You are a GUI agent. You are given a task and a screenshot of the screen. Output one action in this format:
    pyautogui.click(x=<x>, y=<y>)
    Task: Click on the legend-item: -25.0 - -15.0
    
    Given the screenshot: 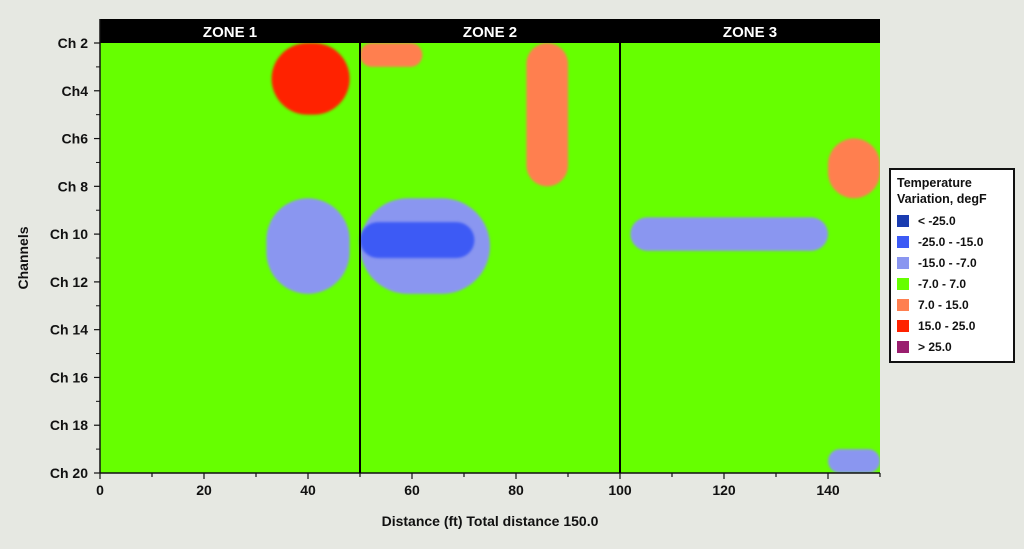 What is the action you would take?
    pyautogui.click(x=952, y=241)
    